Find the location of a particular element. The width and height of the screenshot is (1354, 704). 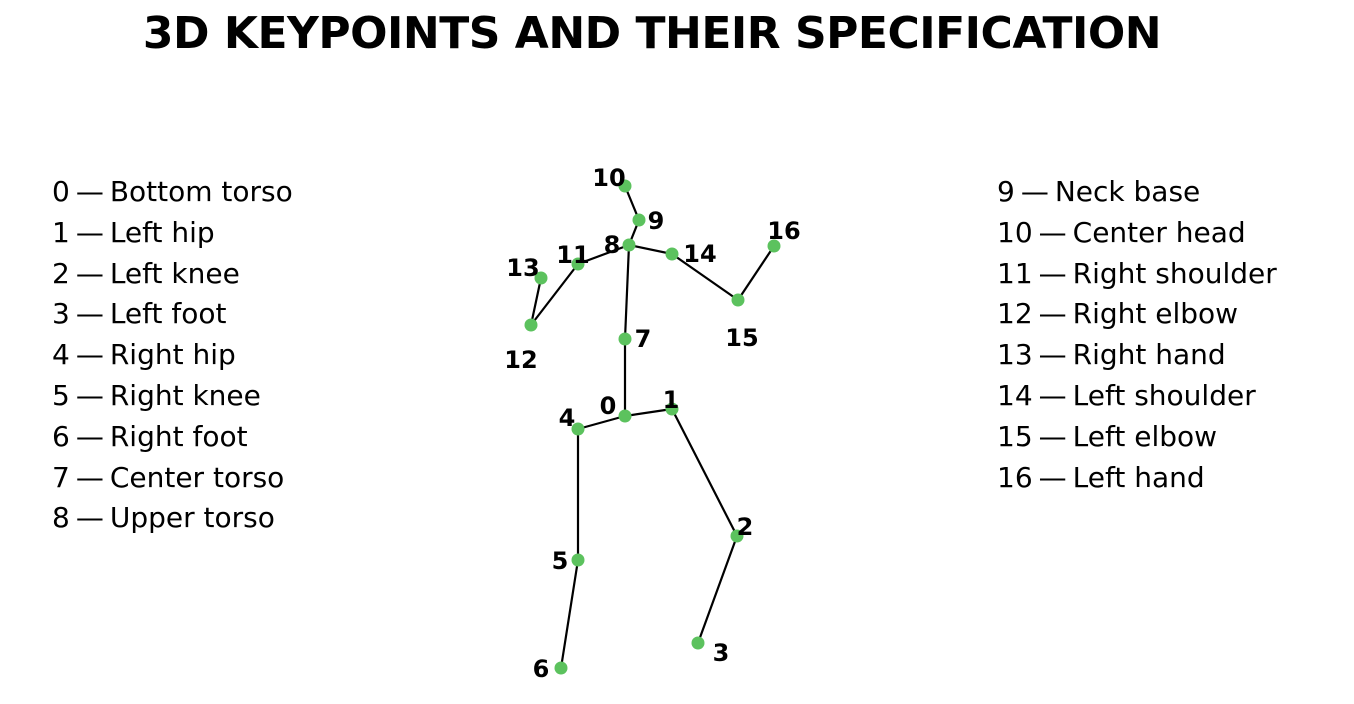

legend-id: 13 is located at coordinates (1015, 355).